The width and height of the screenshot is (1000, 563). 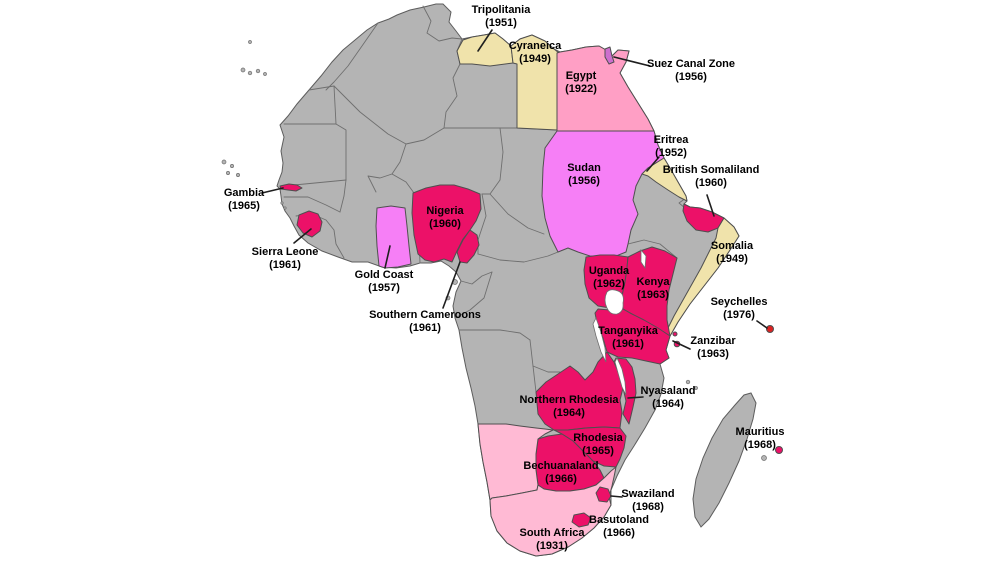 I want to click on leader-line-gambia, so click(x=272, y=190).